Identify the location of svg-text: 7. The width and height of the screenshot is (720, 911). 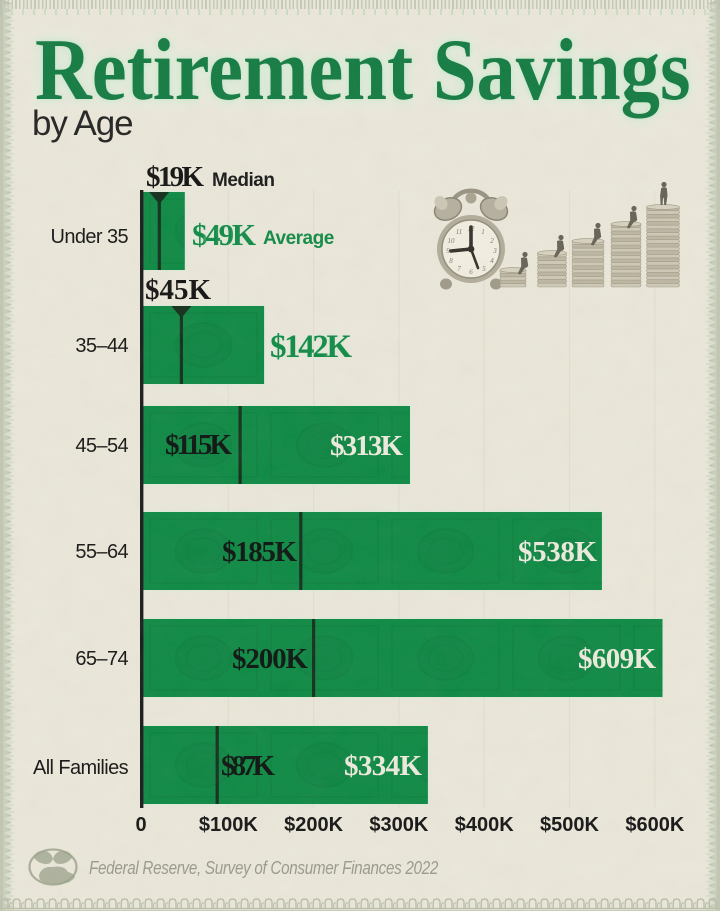
(459, 269).